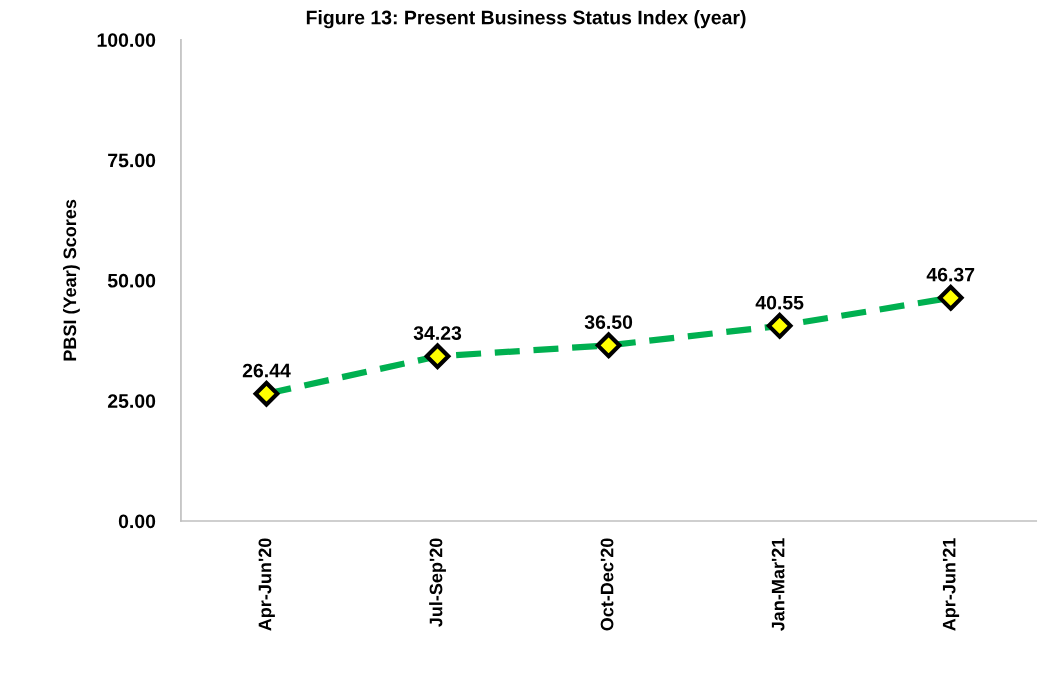  Describe the element at coordinates (131, 280) in the screenshot. I see `y-tick-label: 50.00` at that location.